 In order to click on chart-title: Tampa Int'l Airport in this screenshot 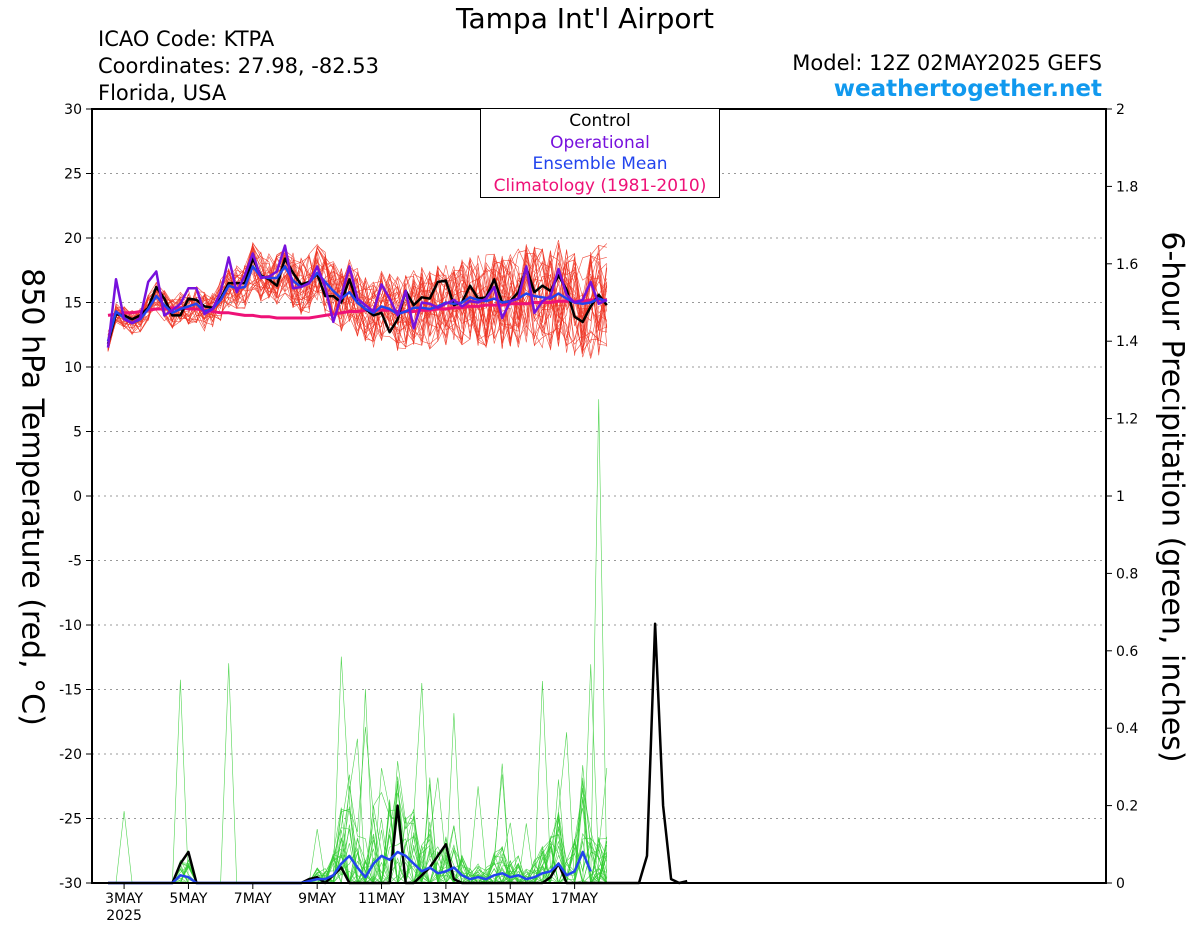, I will do `click(585, 18)`.